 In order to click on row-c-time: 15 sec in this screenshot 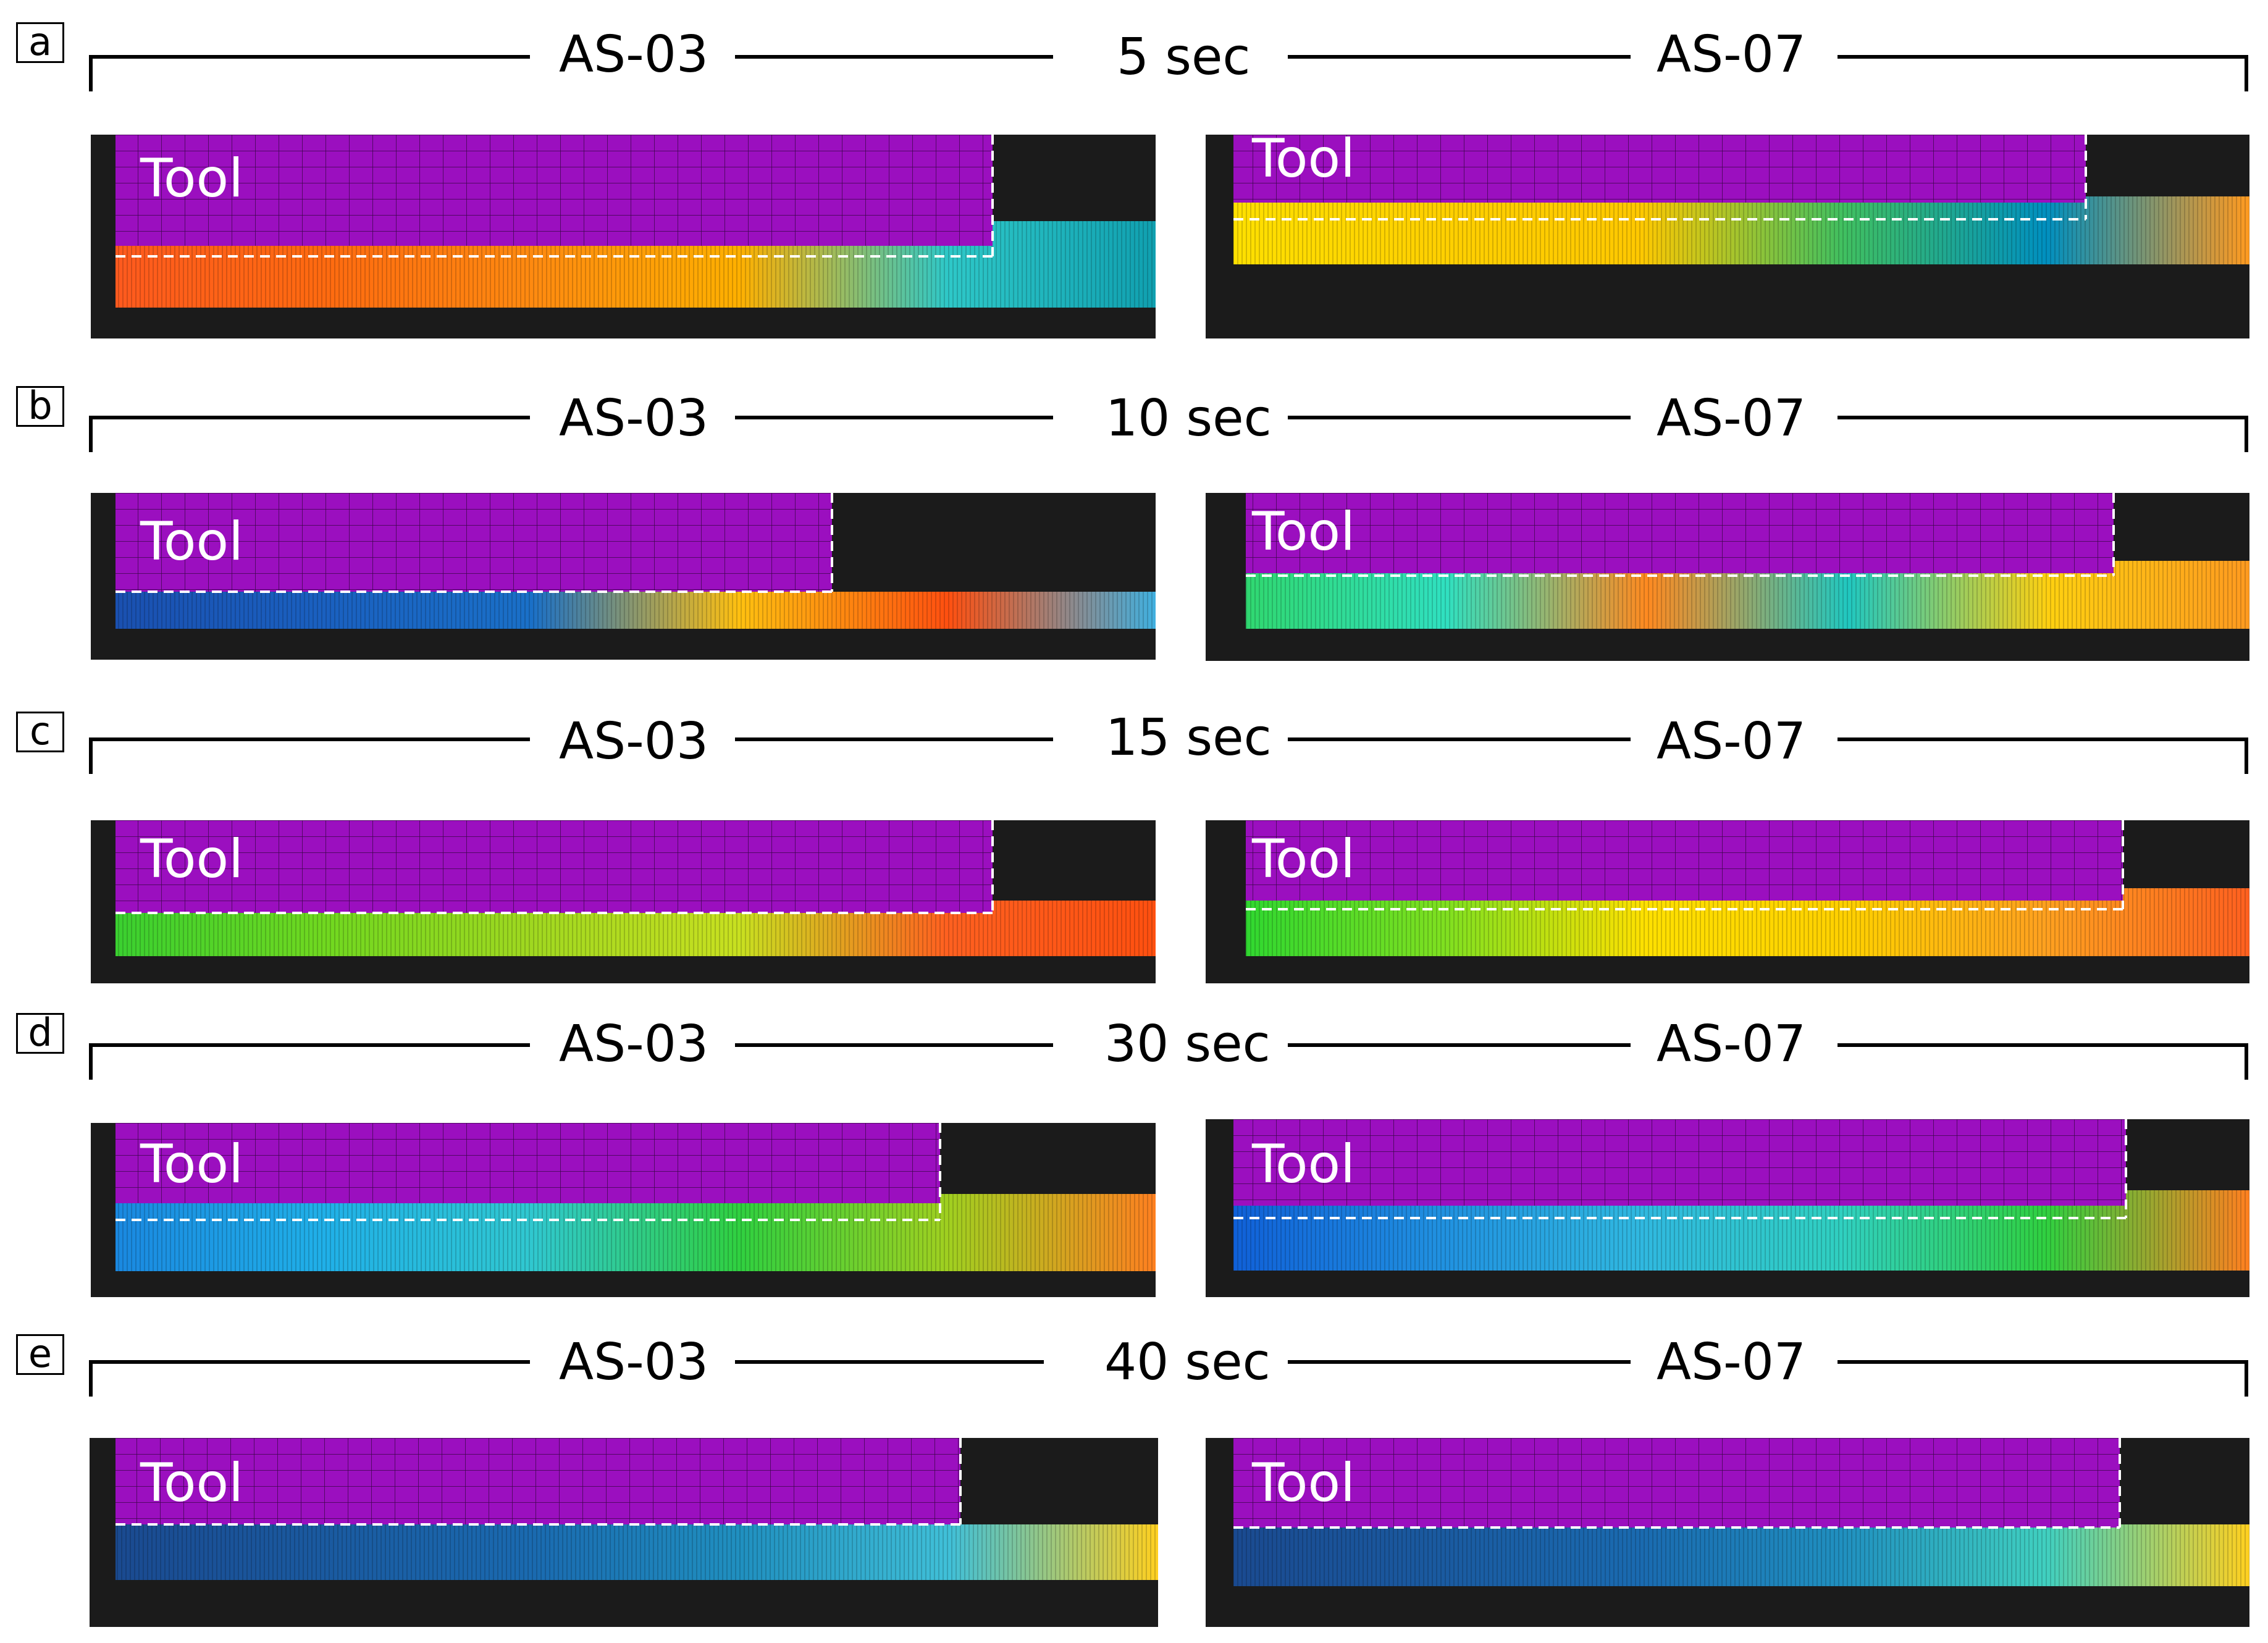, I will do `click(1189, 737)`.